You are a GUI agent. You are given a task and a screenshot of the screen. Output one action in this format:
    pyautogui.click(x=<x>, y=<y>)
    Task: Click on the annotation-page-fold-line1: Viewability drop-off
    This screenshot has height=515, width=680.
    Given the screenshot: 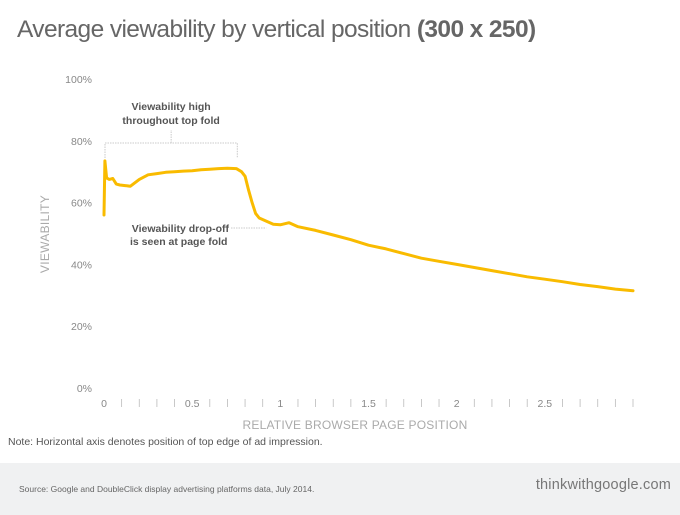 What is the action you would take?
    pyautogui.click(x=181, y=229)
    